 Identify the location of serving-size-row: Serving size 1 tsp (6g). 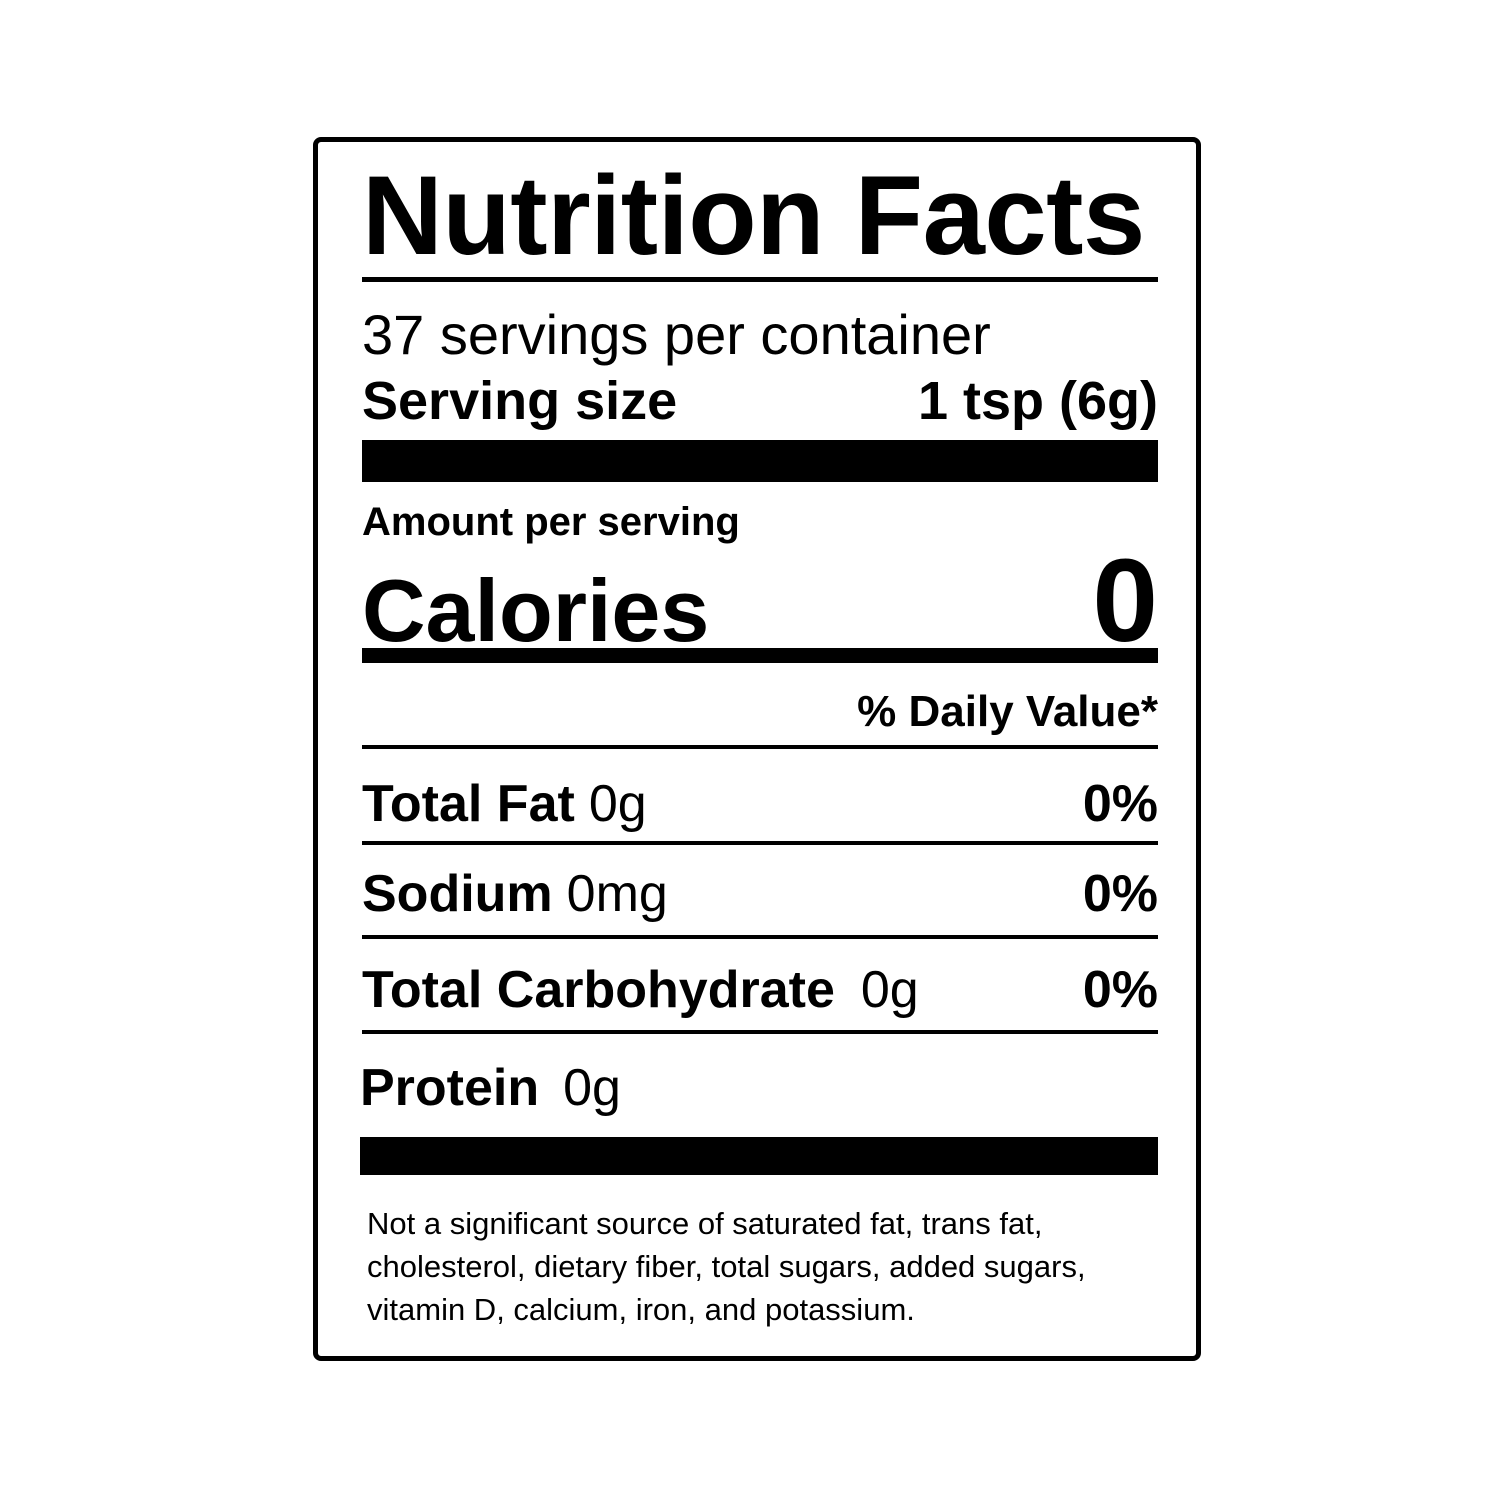
(760, 401).